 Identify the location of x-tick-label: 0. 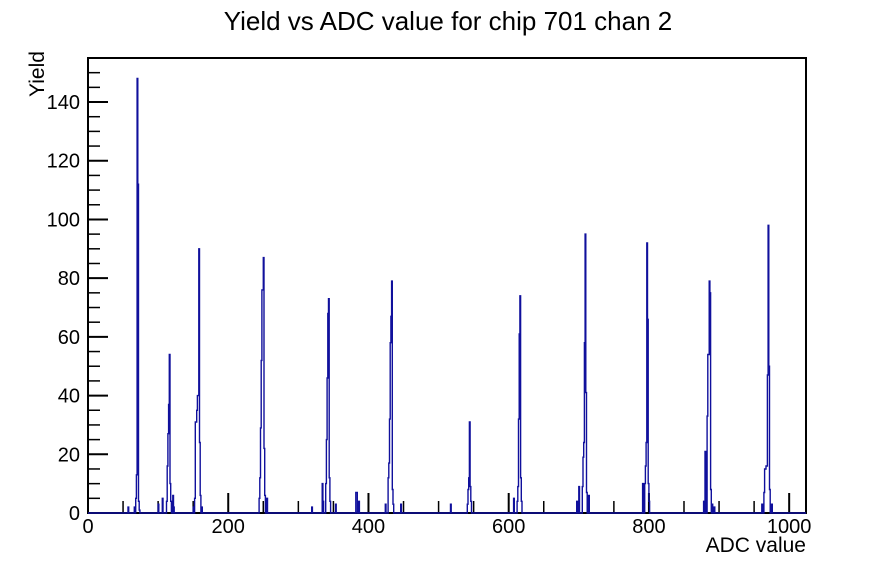
(87, 527).